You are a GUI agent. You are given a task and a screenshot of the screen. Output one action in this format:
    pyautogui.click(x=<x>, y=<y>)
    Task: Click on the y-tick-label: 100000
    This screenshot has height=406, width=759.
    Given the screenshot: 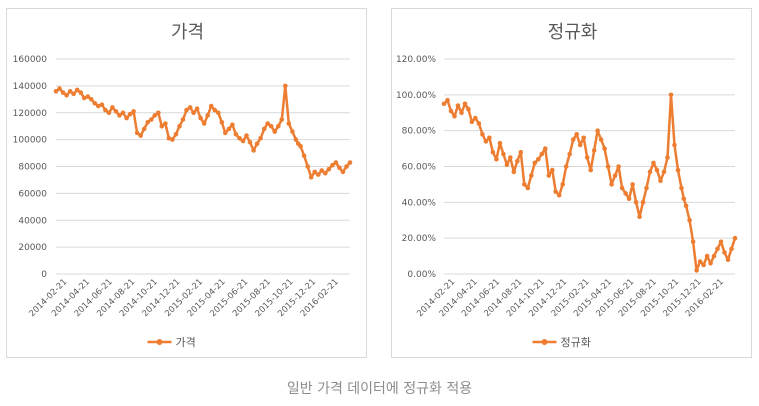 What is the action you would take?
    pyautogui.click(x=30, y=141)
    